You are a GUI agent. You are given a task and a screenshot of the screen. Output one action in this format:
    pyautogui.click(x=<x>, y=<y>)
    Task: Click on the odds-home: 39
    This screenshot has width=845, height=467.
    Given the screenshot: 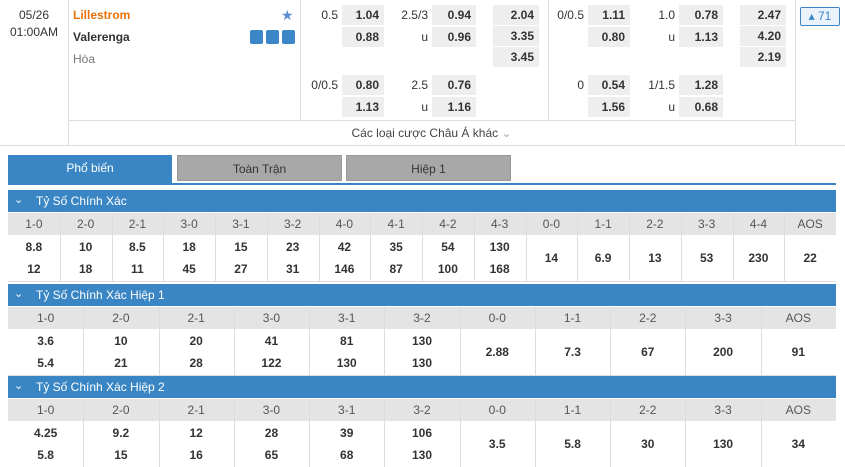 What is the action you would take?
    pyautogui.click(x=347, y=433)
    